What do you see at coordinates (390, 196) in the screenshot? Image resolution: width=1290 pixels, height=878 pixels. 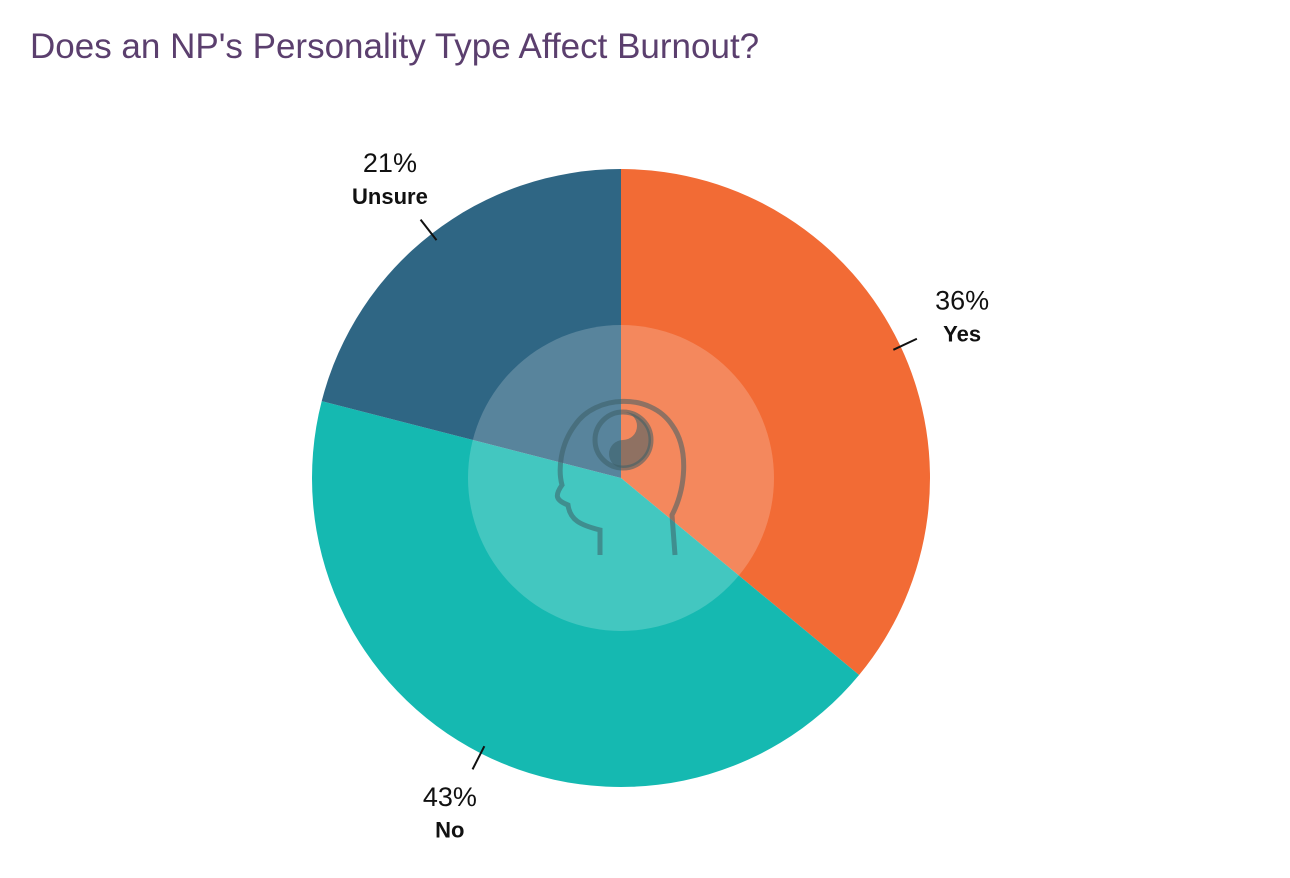 I see `category-label: Unsure` at bounding box center [390, 196].